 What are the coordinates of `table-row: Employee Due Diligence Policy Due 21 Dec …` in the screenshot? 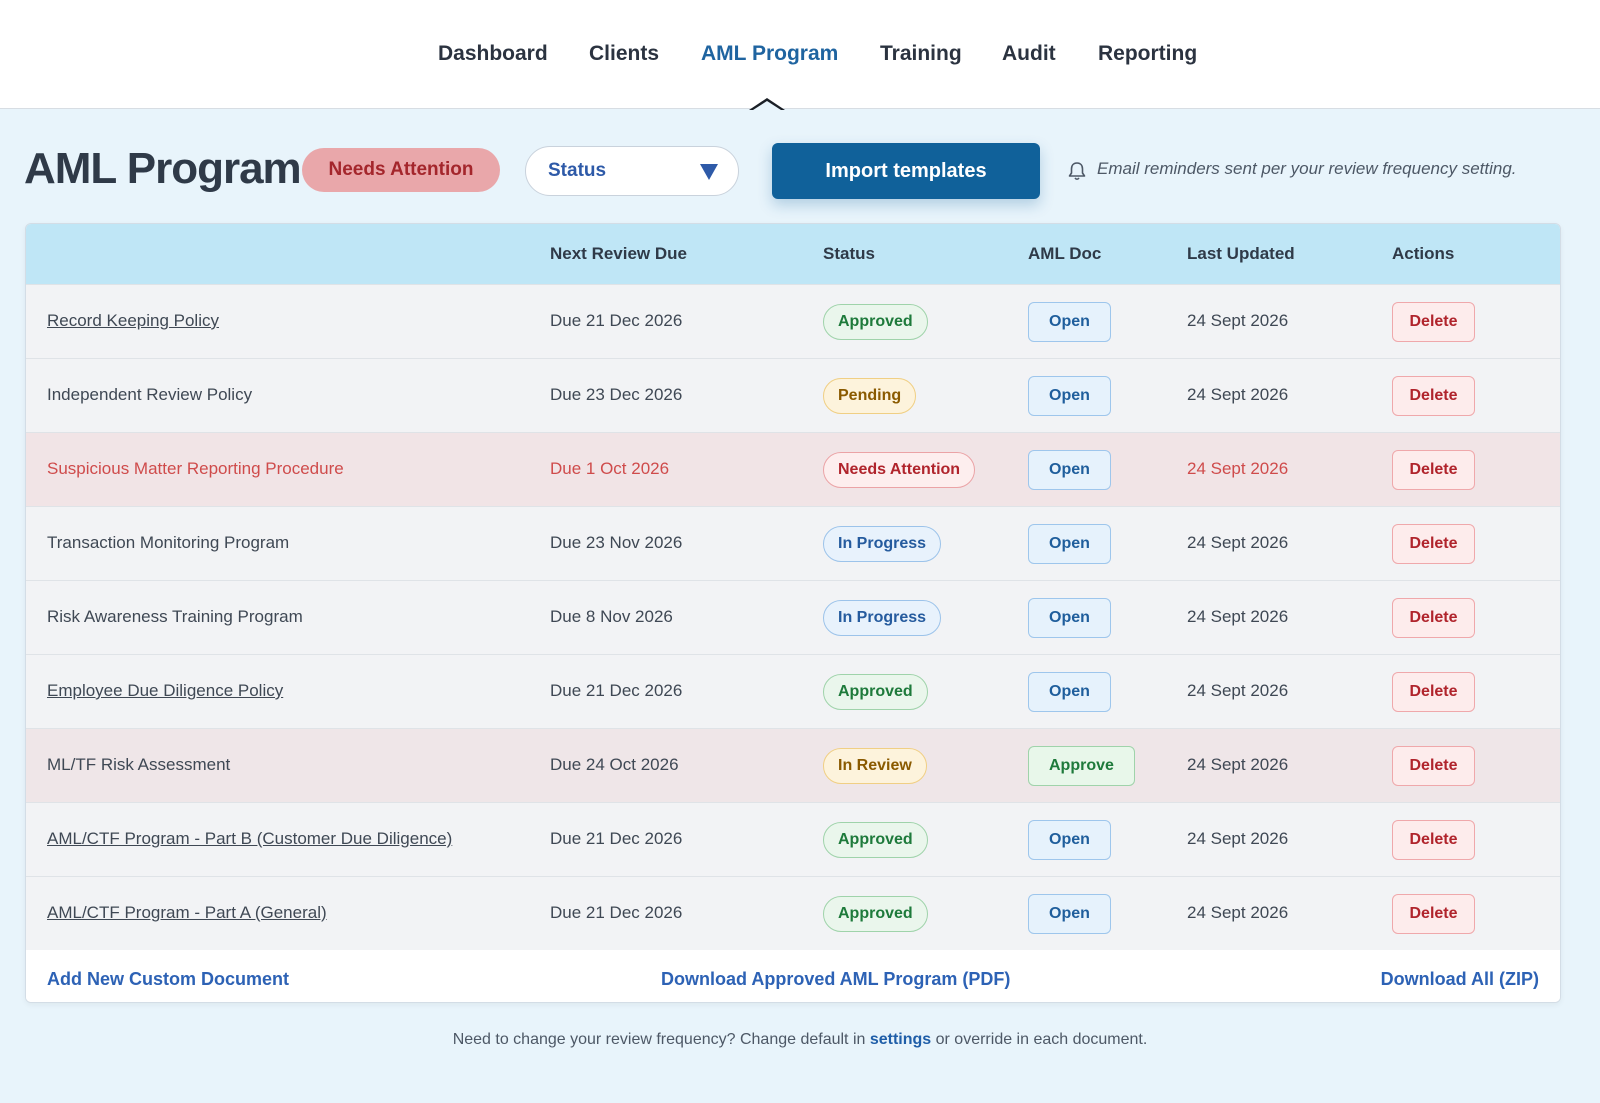 It's located at (793, 691).